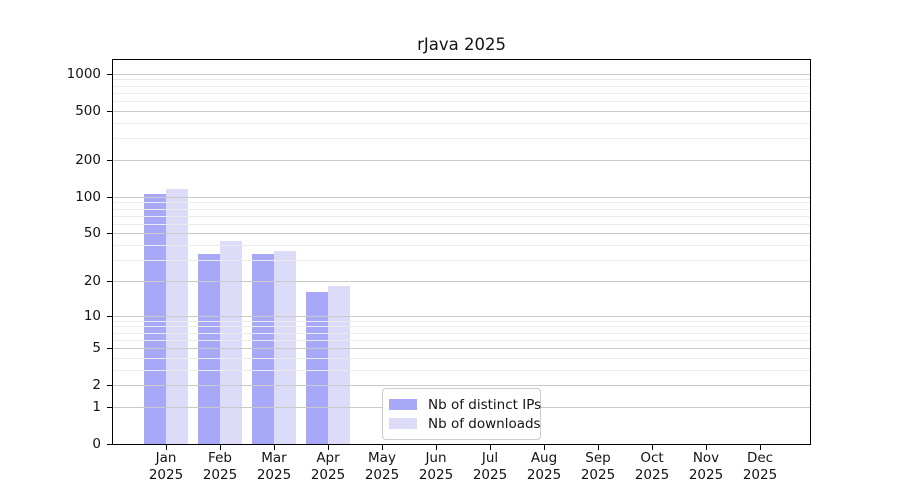  I want to click on y-tick-label: 1, so click(96, 406).